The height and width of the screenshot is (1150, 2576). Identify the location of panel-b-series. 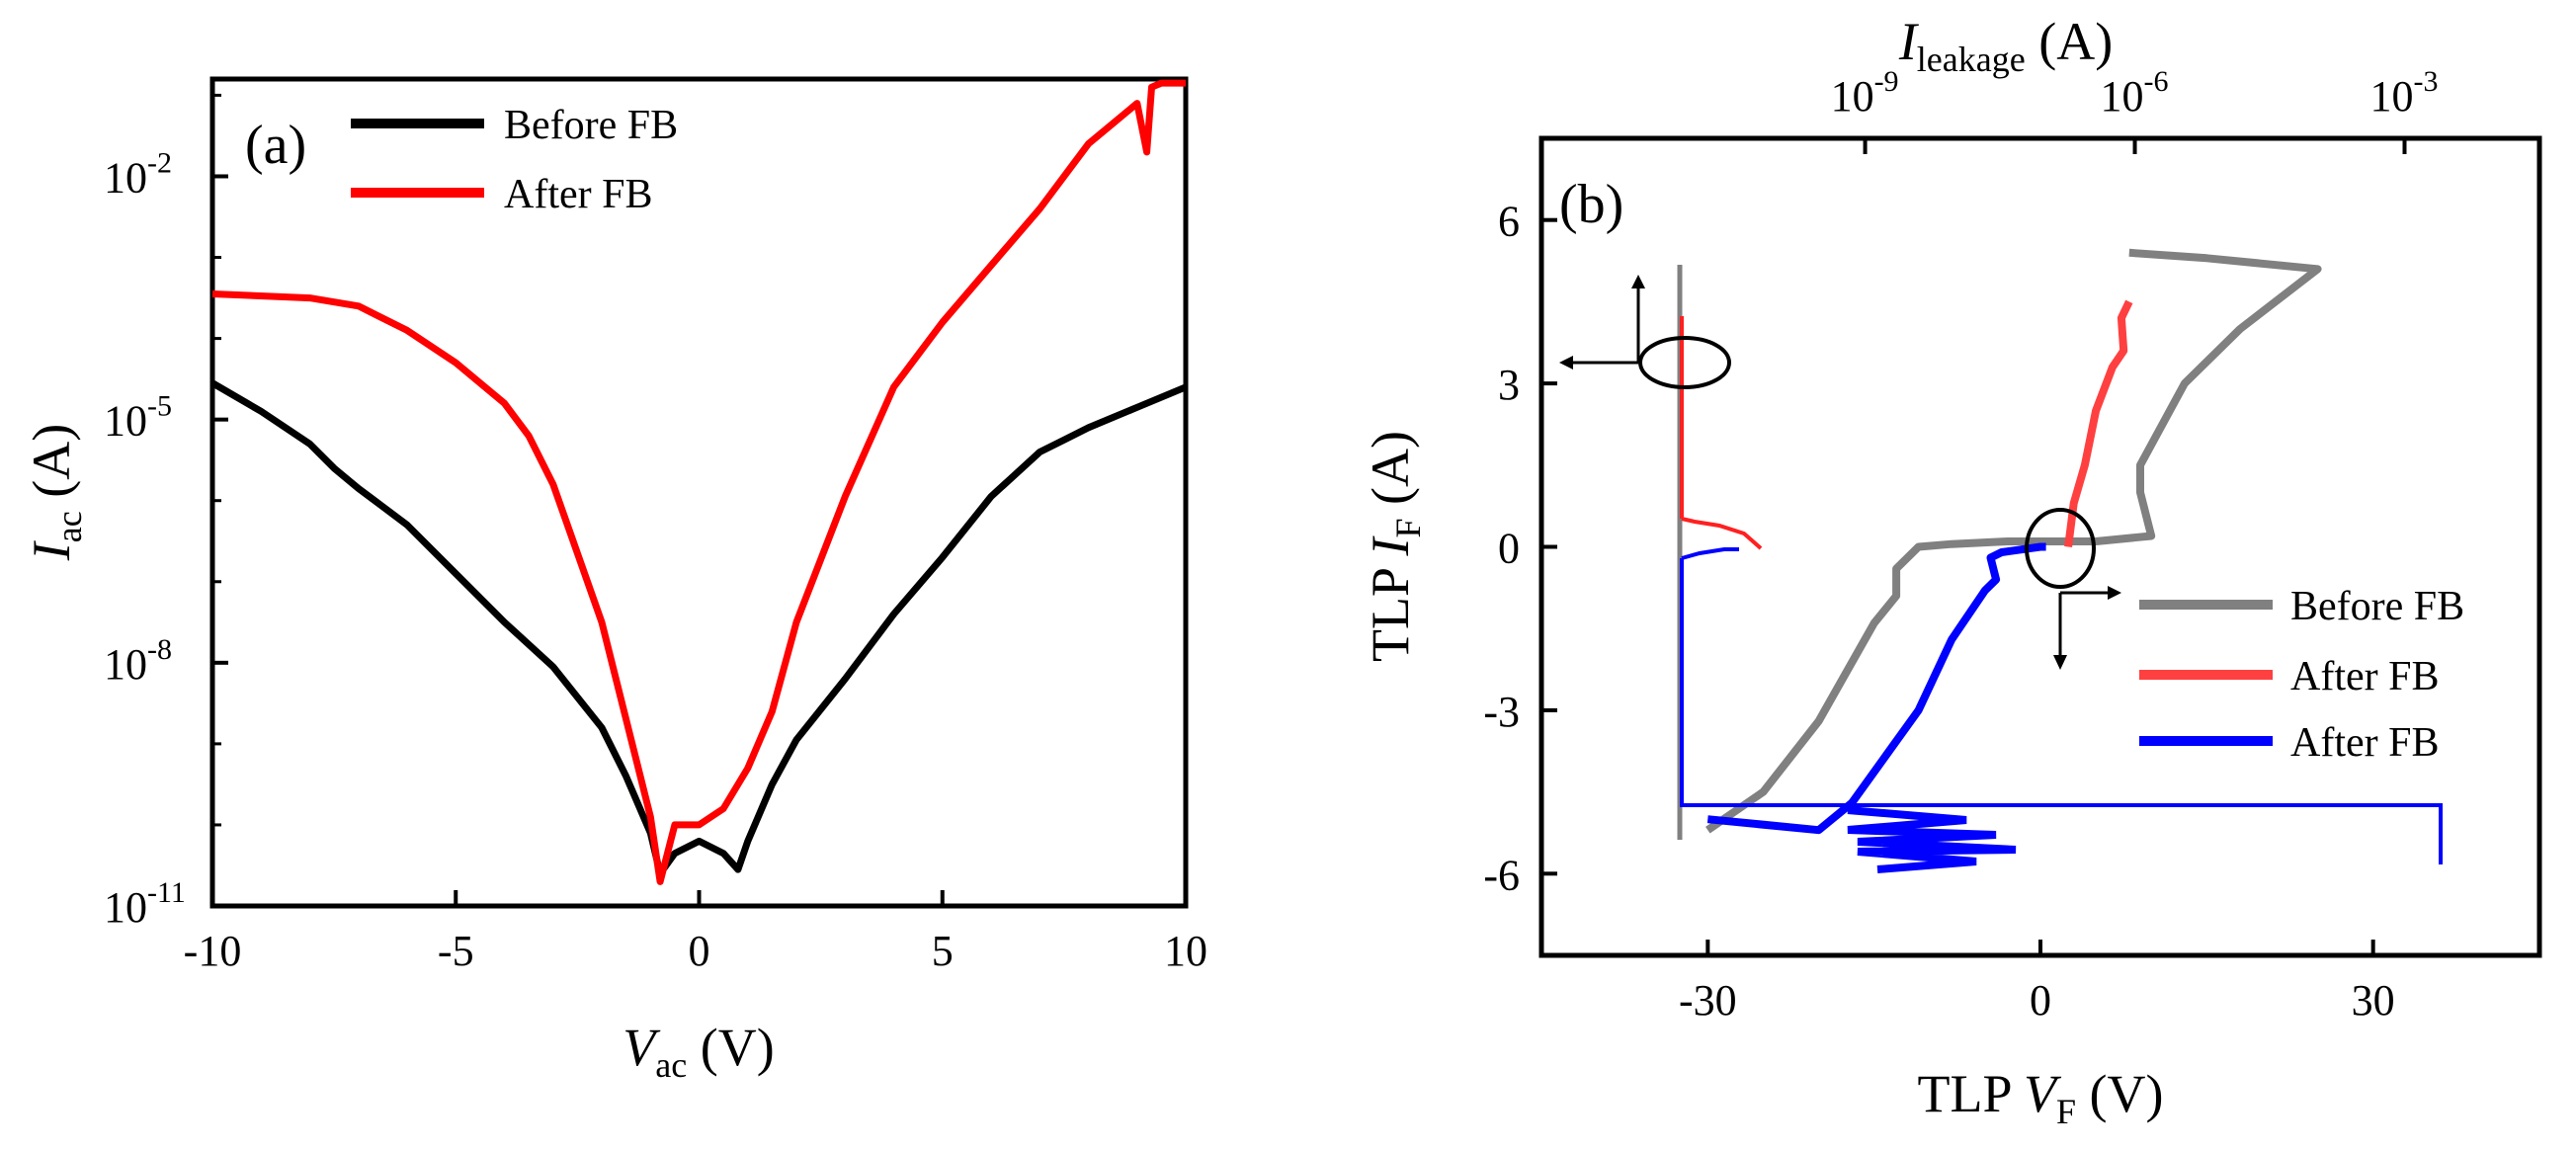
(2013, 542).